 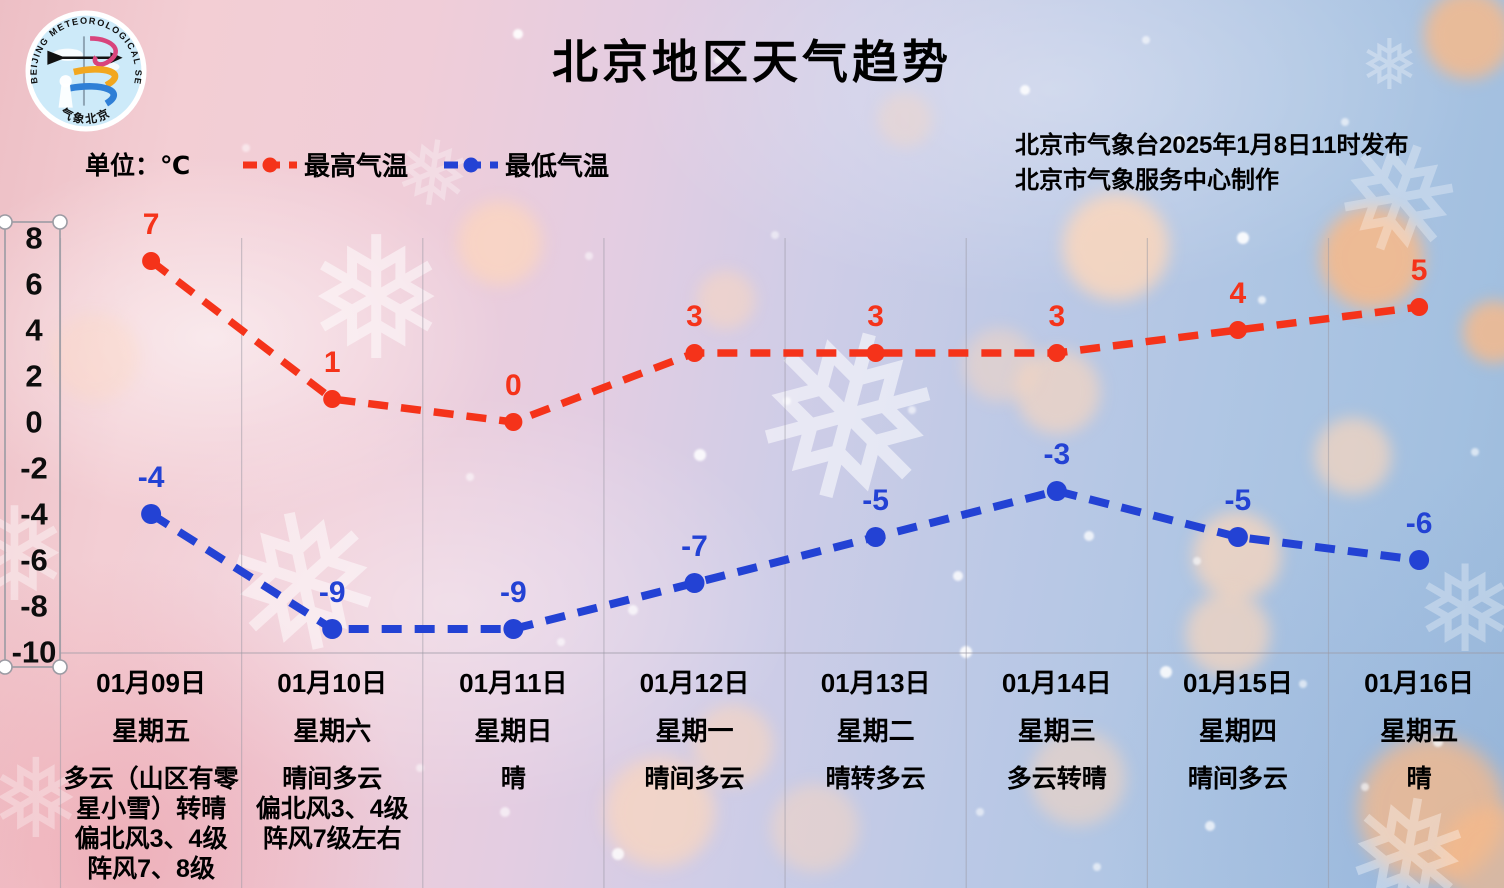 What do you see at coordinates (151, 731) in the screenshot?
I see `weekday-label: 星期五` at bounding box center [151, 731].